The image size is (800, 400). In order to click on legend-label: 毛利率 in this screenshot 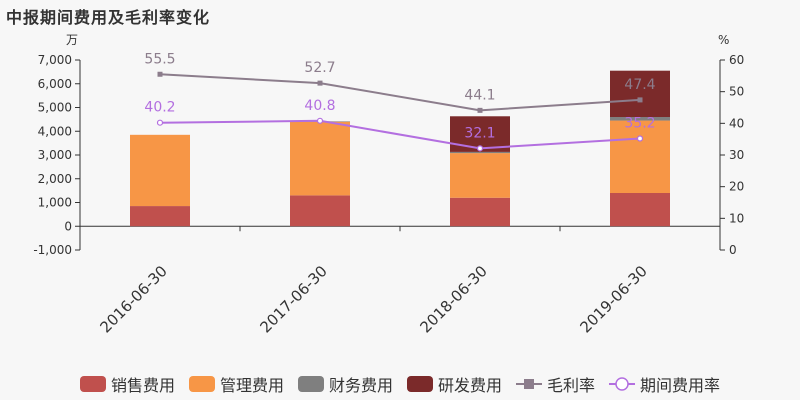, I will do `click(571, 385)`.